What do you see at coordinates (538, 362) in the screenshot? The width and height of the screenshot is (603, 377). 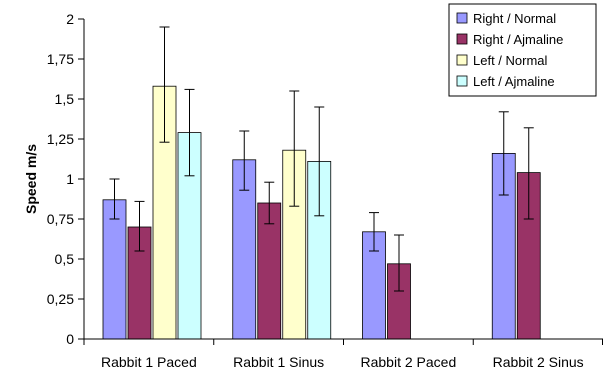 I see `x-tick-label: Rabbit 2 Sinus` at bounding box center [538, 362].